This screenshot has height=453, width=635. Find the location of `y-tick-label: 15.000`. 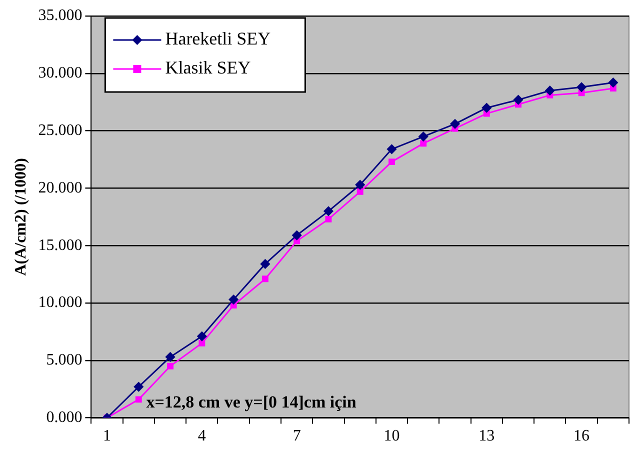

y-tick-label: 15.000 is located at coordinates (60, 245).